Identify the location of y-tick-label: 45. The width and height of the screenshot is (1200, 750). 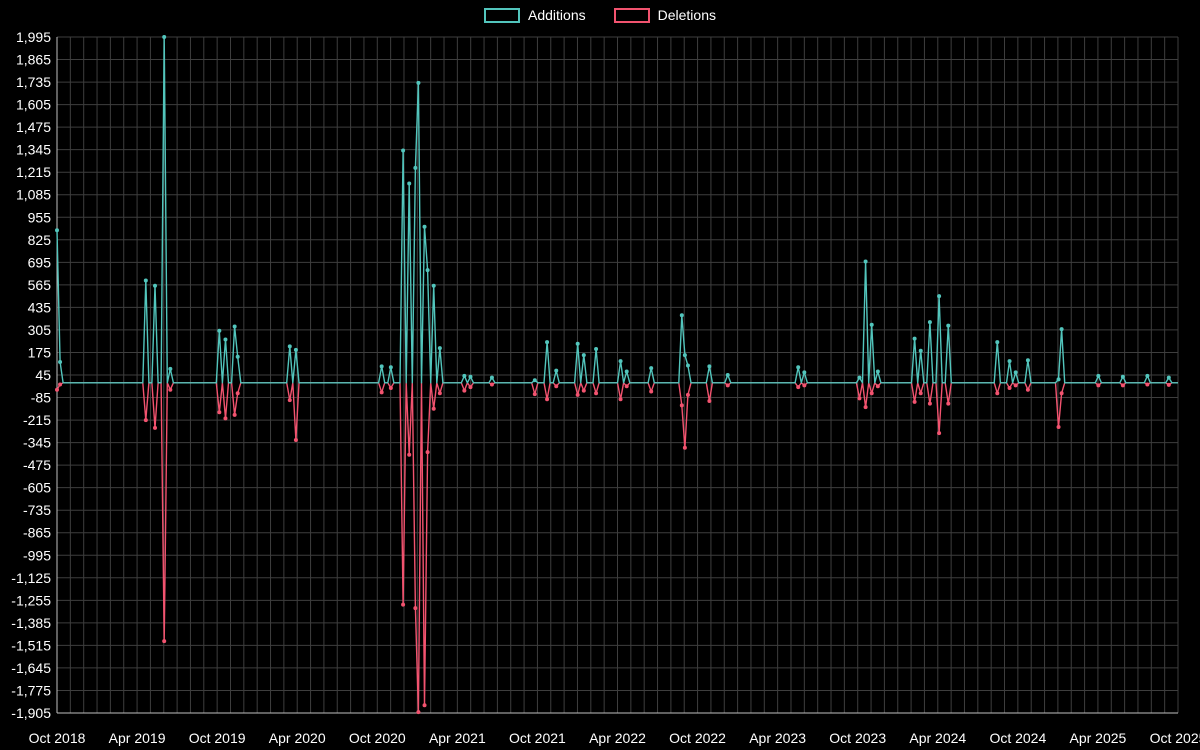
(43, 375).